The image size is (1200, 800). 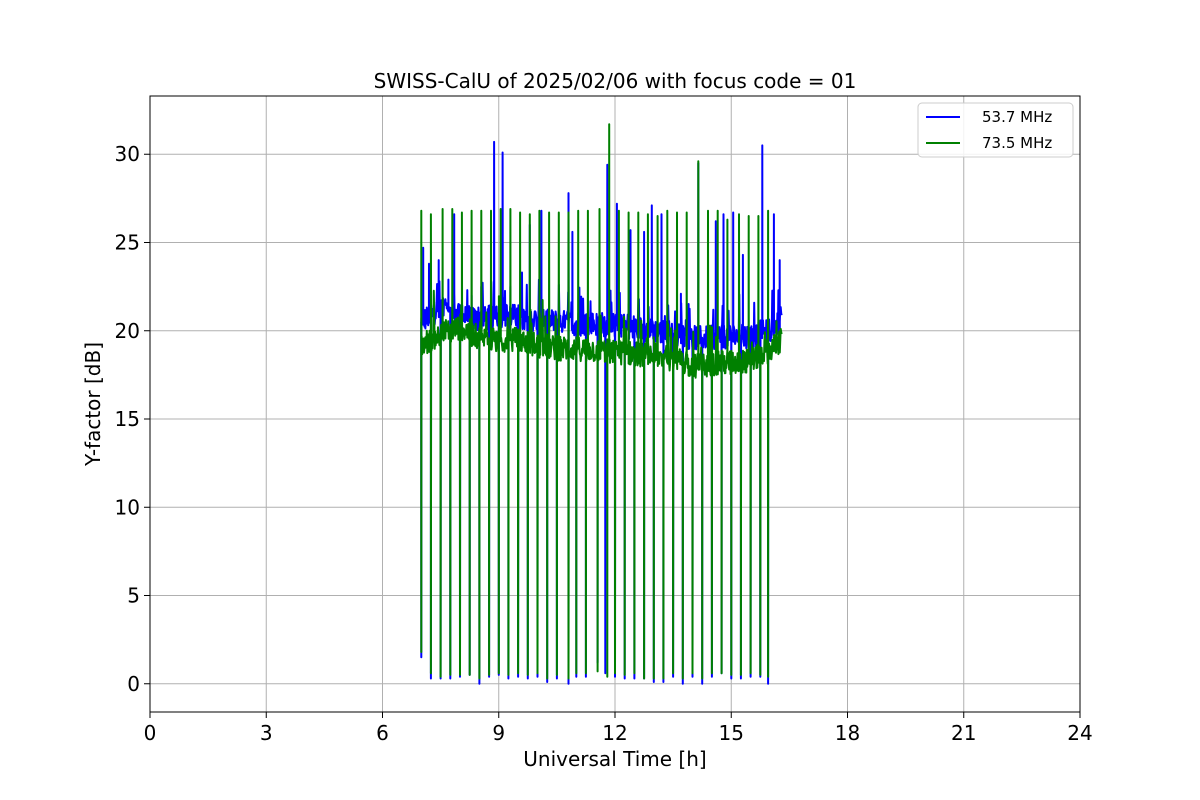 What do you see at coordinates (1079, 733) in the screenshot?
I see `x-tick-label: 24` at bounding box center [1079, 733].